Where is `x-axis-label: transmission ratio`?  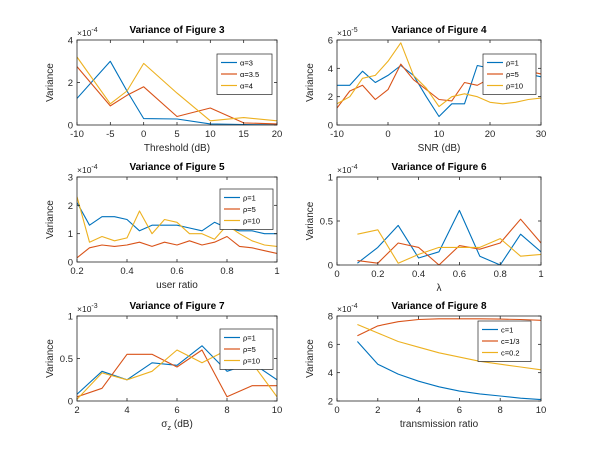 x-axis-label: transmission ratio is located at coordinates (439, 424).